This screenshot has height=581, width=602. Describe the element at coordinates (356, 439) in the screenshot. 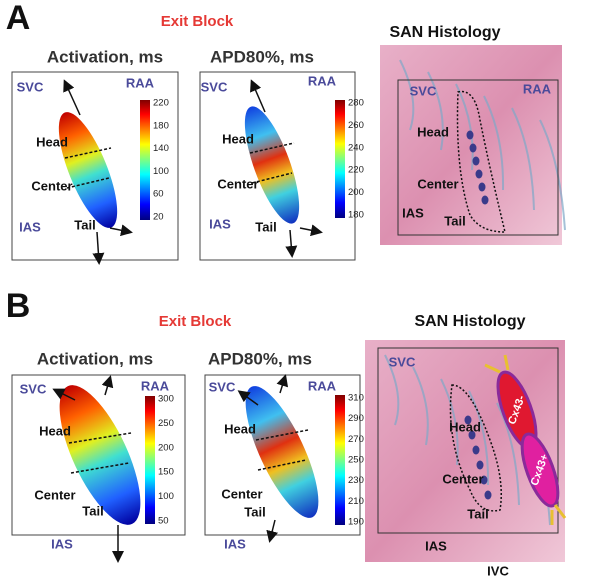

I see `colorbar-tick-label: 270` at that location.